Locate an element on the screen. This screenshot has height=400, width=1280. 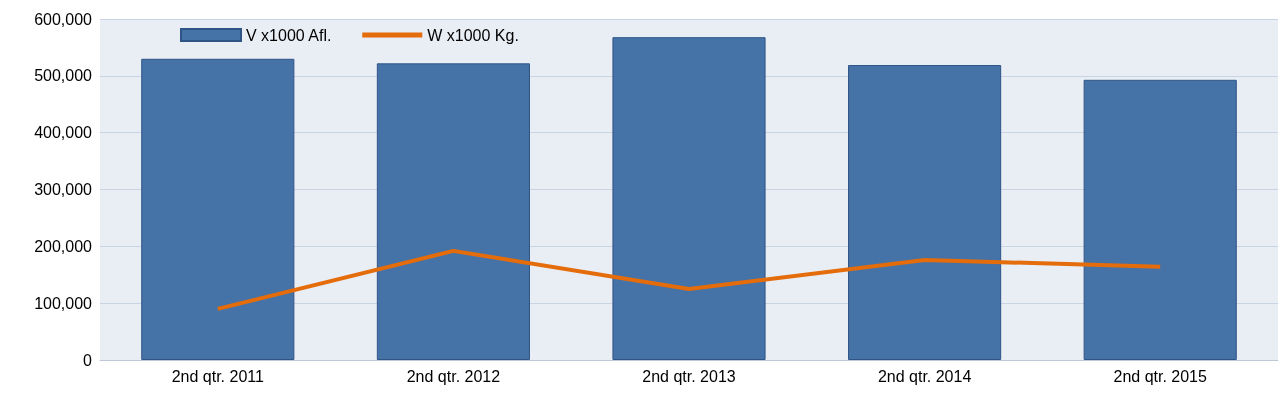
y-tick-label: 500,000 is located at coordinates (63, 76).